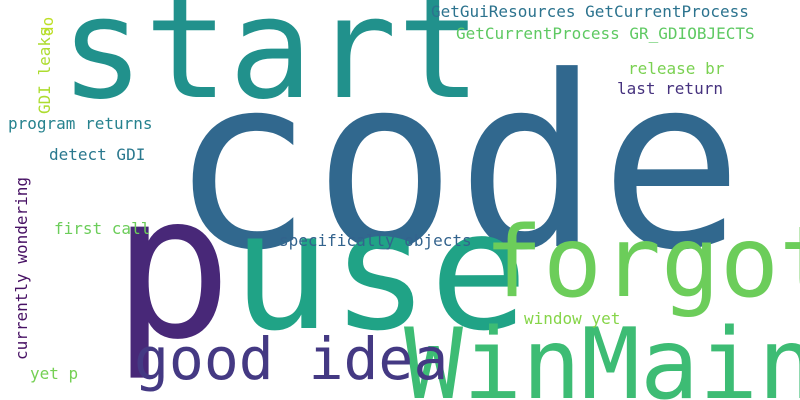  I want to click on word-getcurrentprocess: GetCurrentProcess GR_GDIOBJECTS, so click(605, 33).